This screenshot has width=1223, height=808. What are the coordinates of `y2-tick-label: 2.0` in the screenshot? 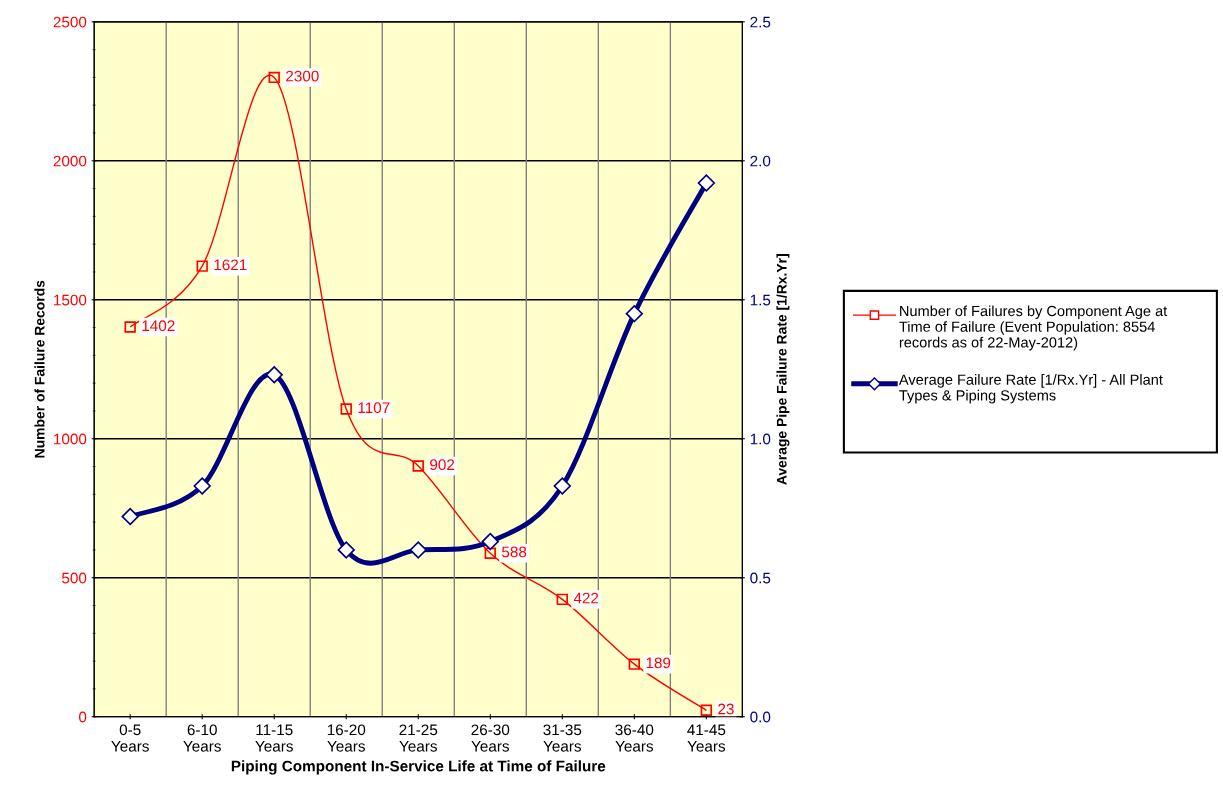 It's located at (760, 161).